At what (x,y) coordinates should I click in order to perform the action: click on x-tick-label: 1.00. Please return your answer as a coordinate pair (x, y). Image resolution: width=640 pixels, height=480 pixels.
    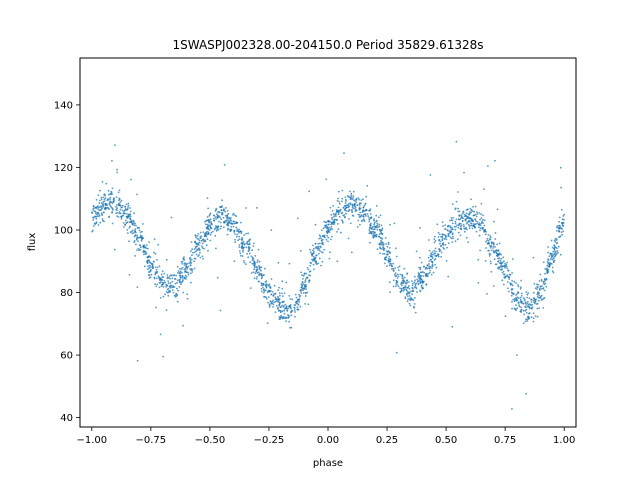
    Looking at the image, I should click on (564, 440).